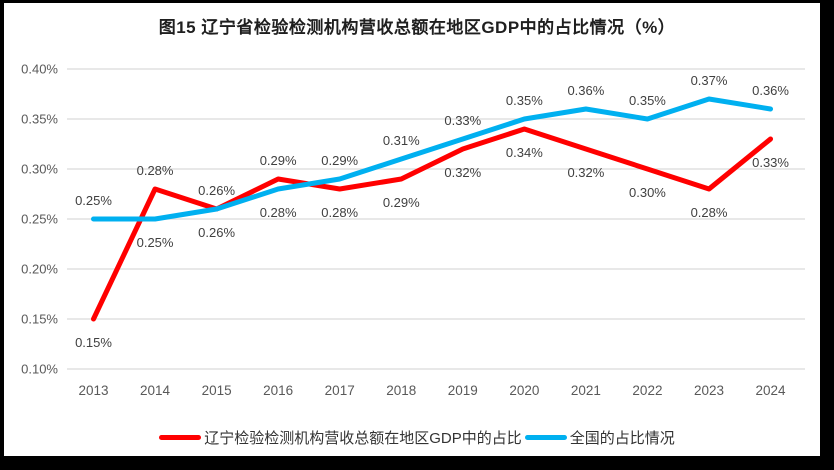 This screenshot has width=834, height=470. Describe the element at coordinates (827, 235) in the screenshot. I see `figure-border-right` at that location.